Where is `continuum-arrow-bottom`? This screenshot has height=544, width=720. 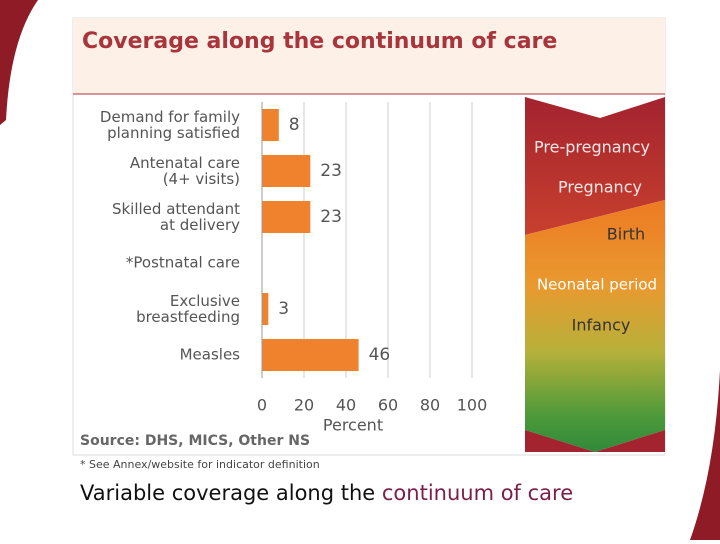 continuum-arrow-bottom is located at coordinates (595, 326).